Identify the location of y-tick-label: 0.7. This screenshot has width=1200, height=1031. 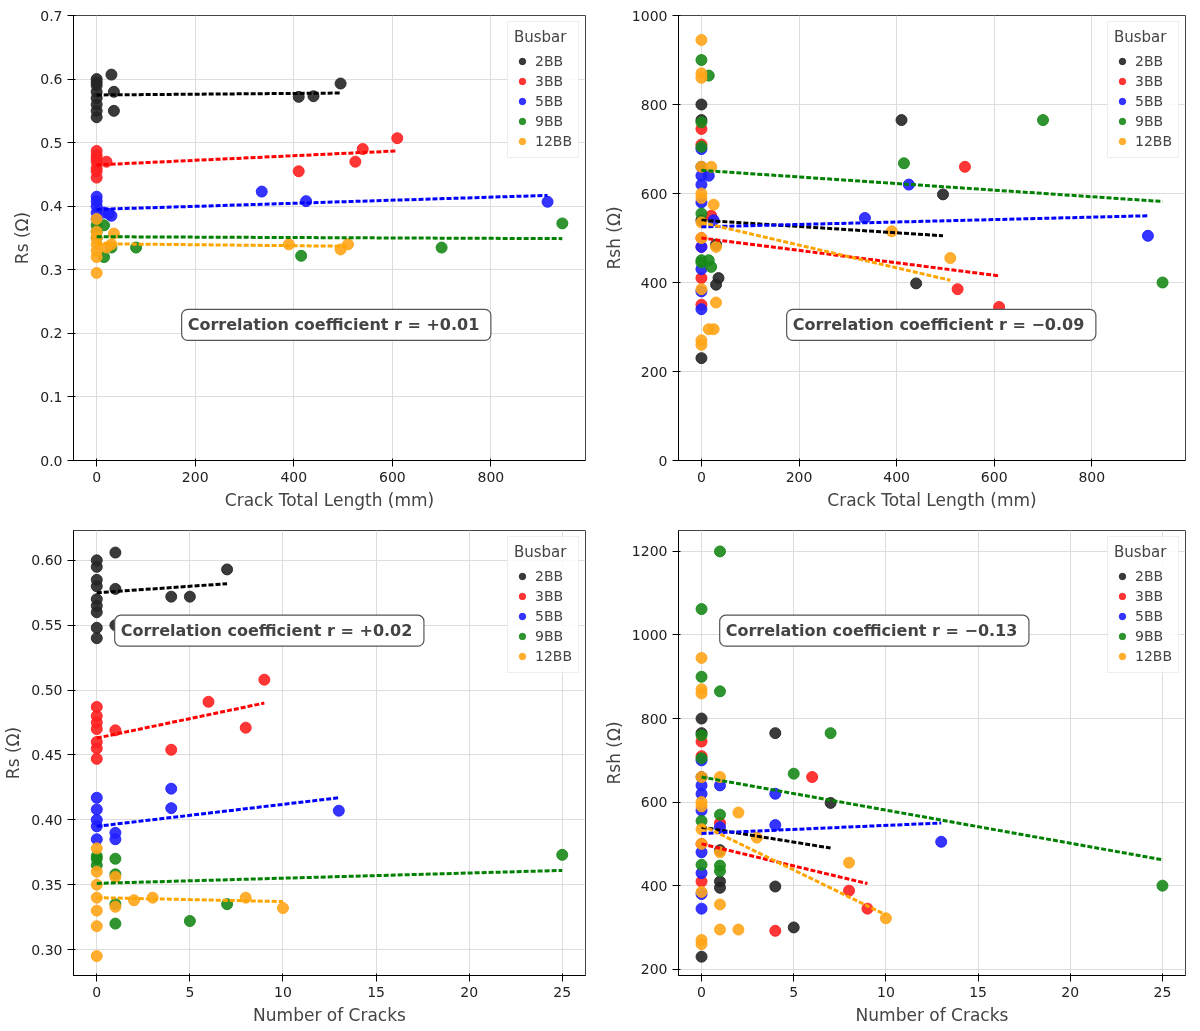
(51, 15).